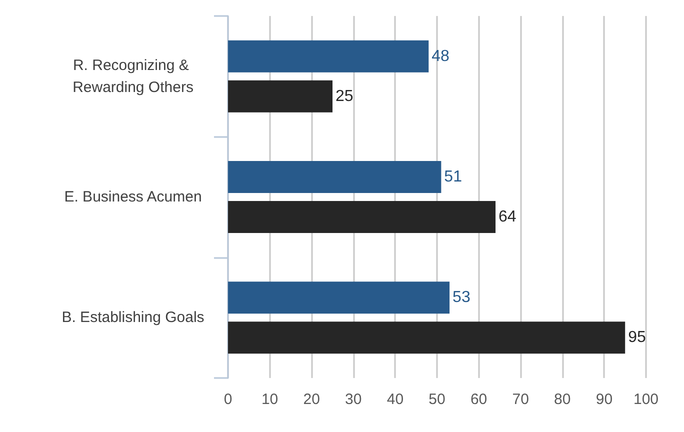 Image resolution: width=684 pixels, height=432 pixels. I want to click on y-tick-label: R. Recognizing & Rewarding Others, so click(133, 76).